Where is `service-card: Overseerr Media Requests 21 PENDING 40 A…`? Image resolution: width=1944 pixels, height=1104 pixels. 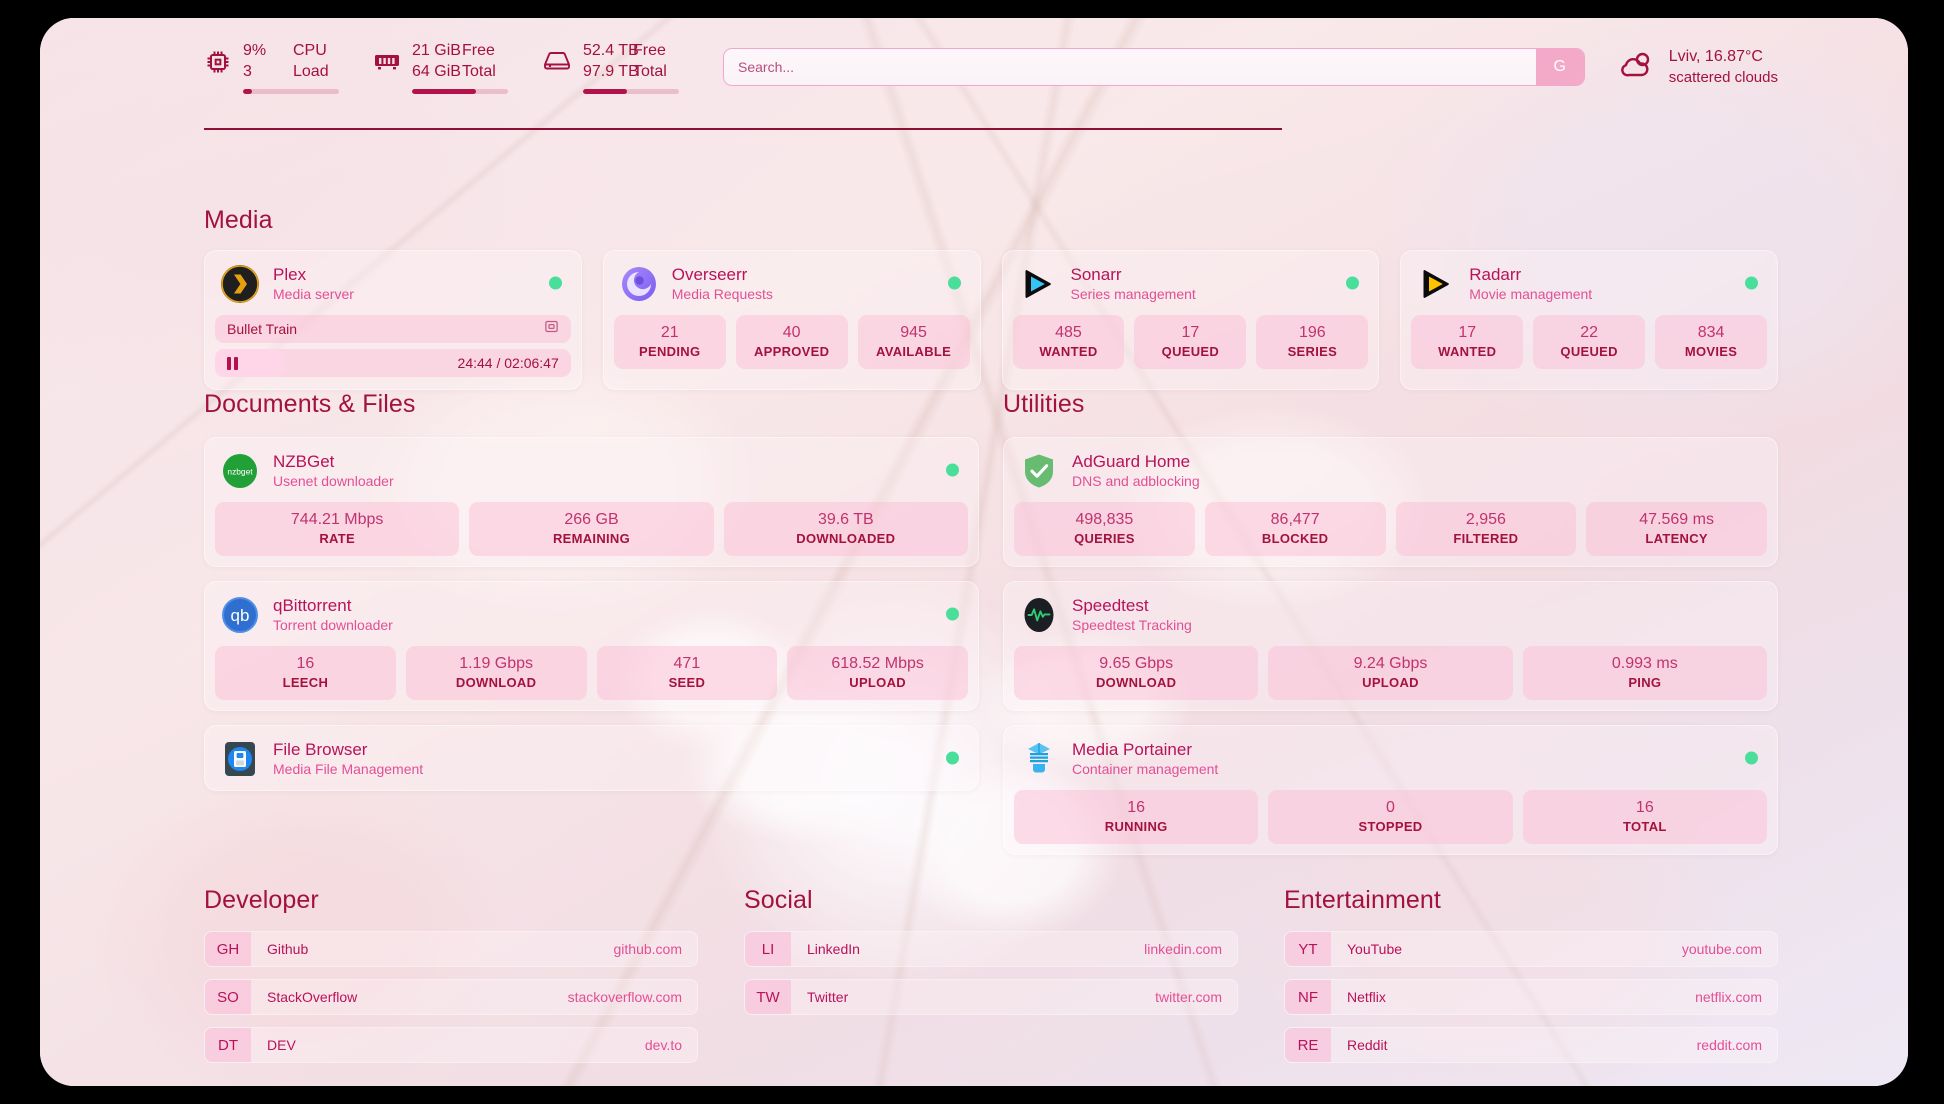 service-card: Overseerr Media Requests 21 PENDING 40 A… is located at coordinates (791, 320).